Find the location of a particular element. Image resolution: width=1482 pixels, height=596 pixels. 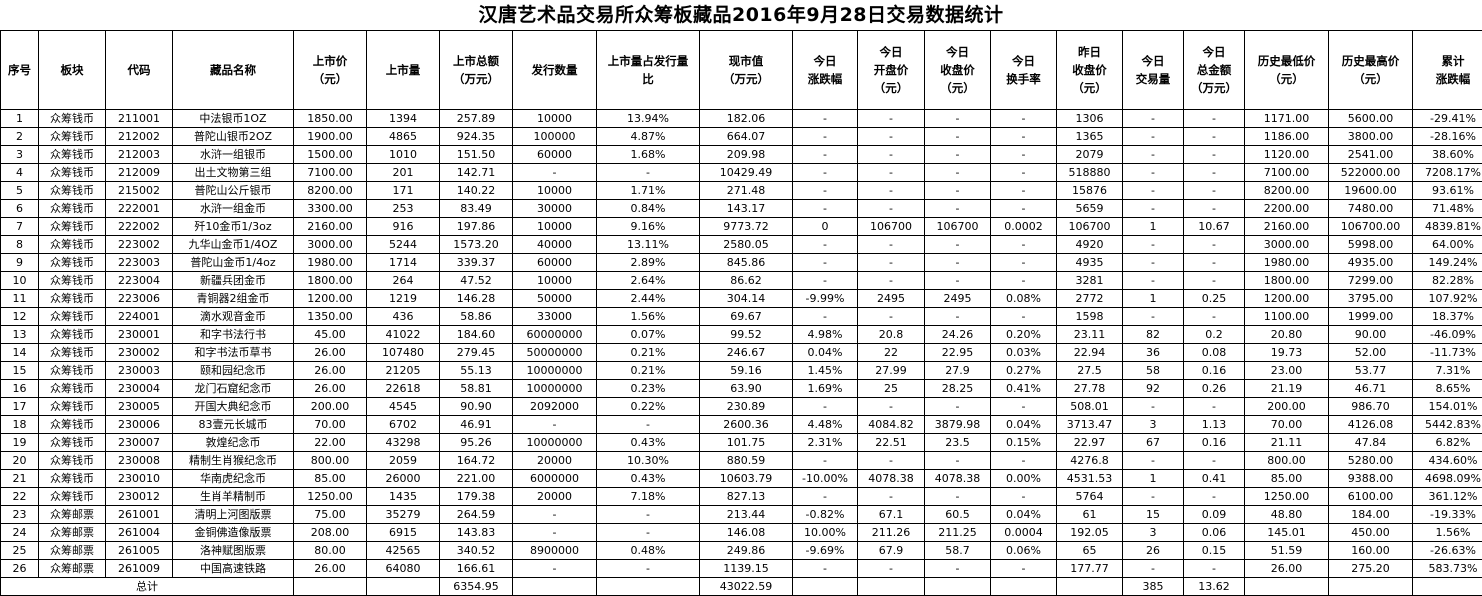

table-cell: 60000000 is located at coordinates (555, 335).